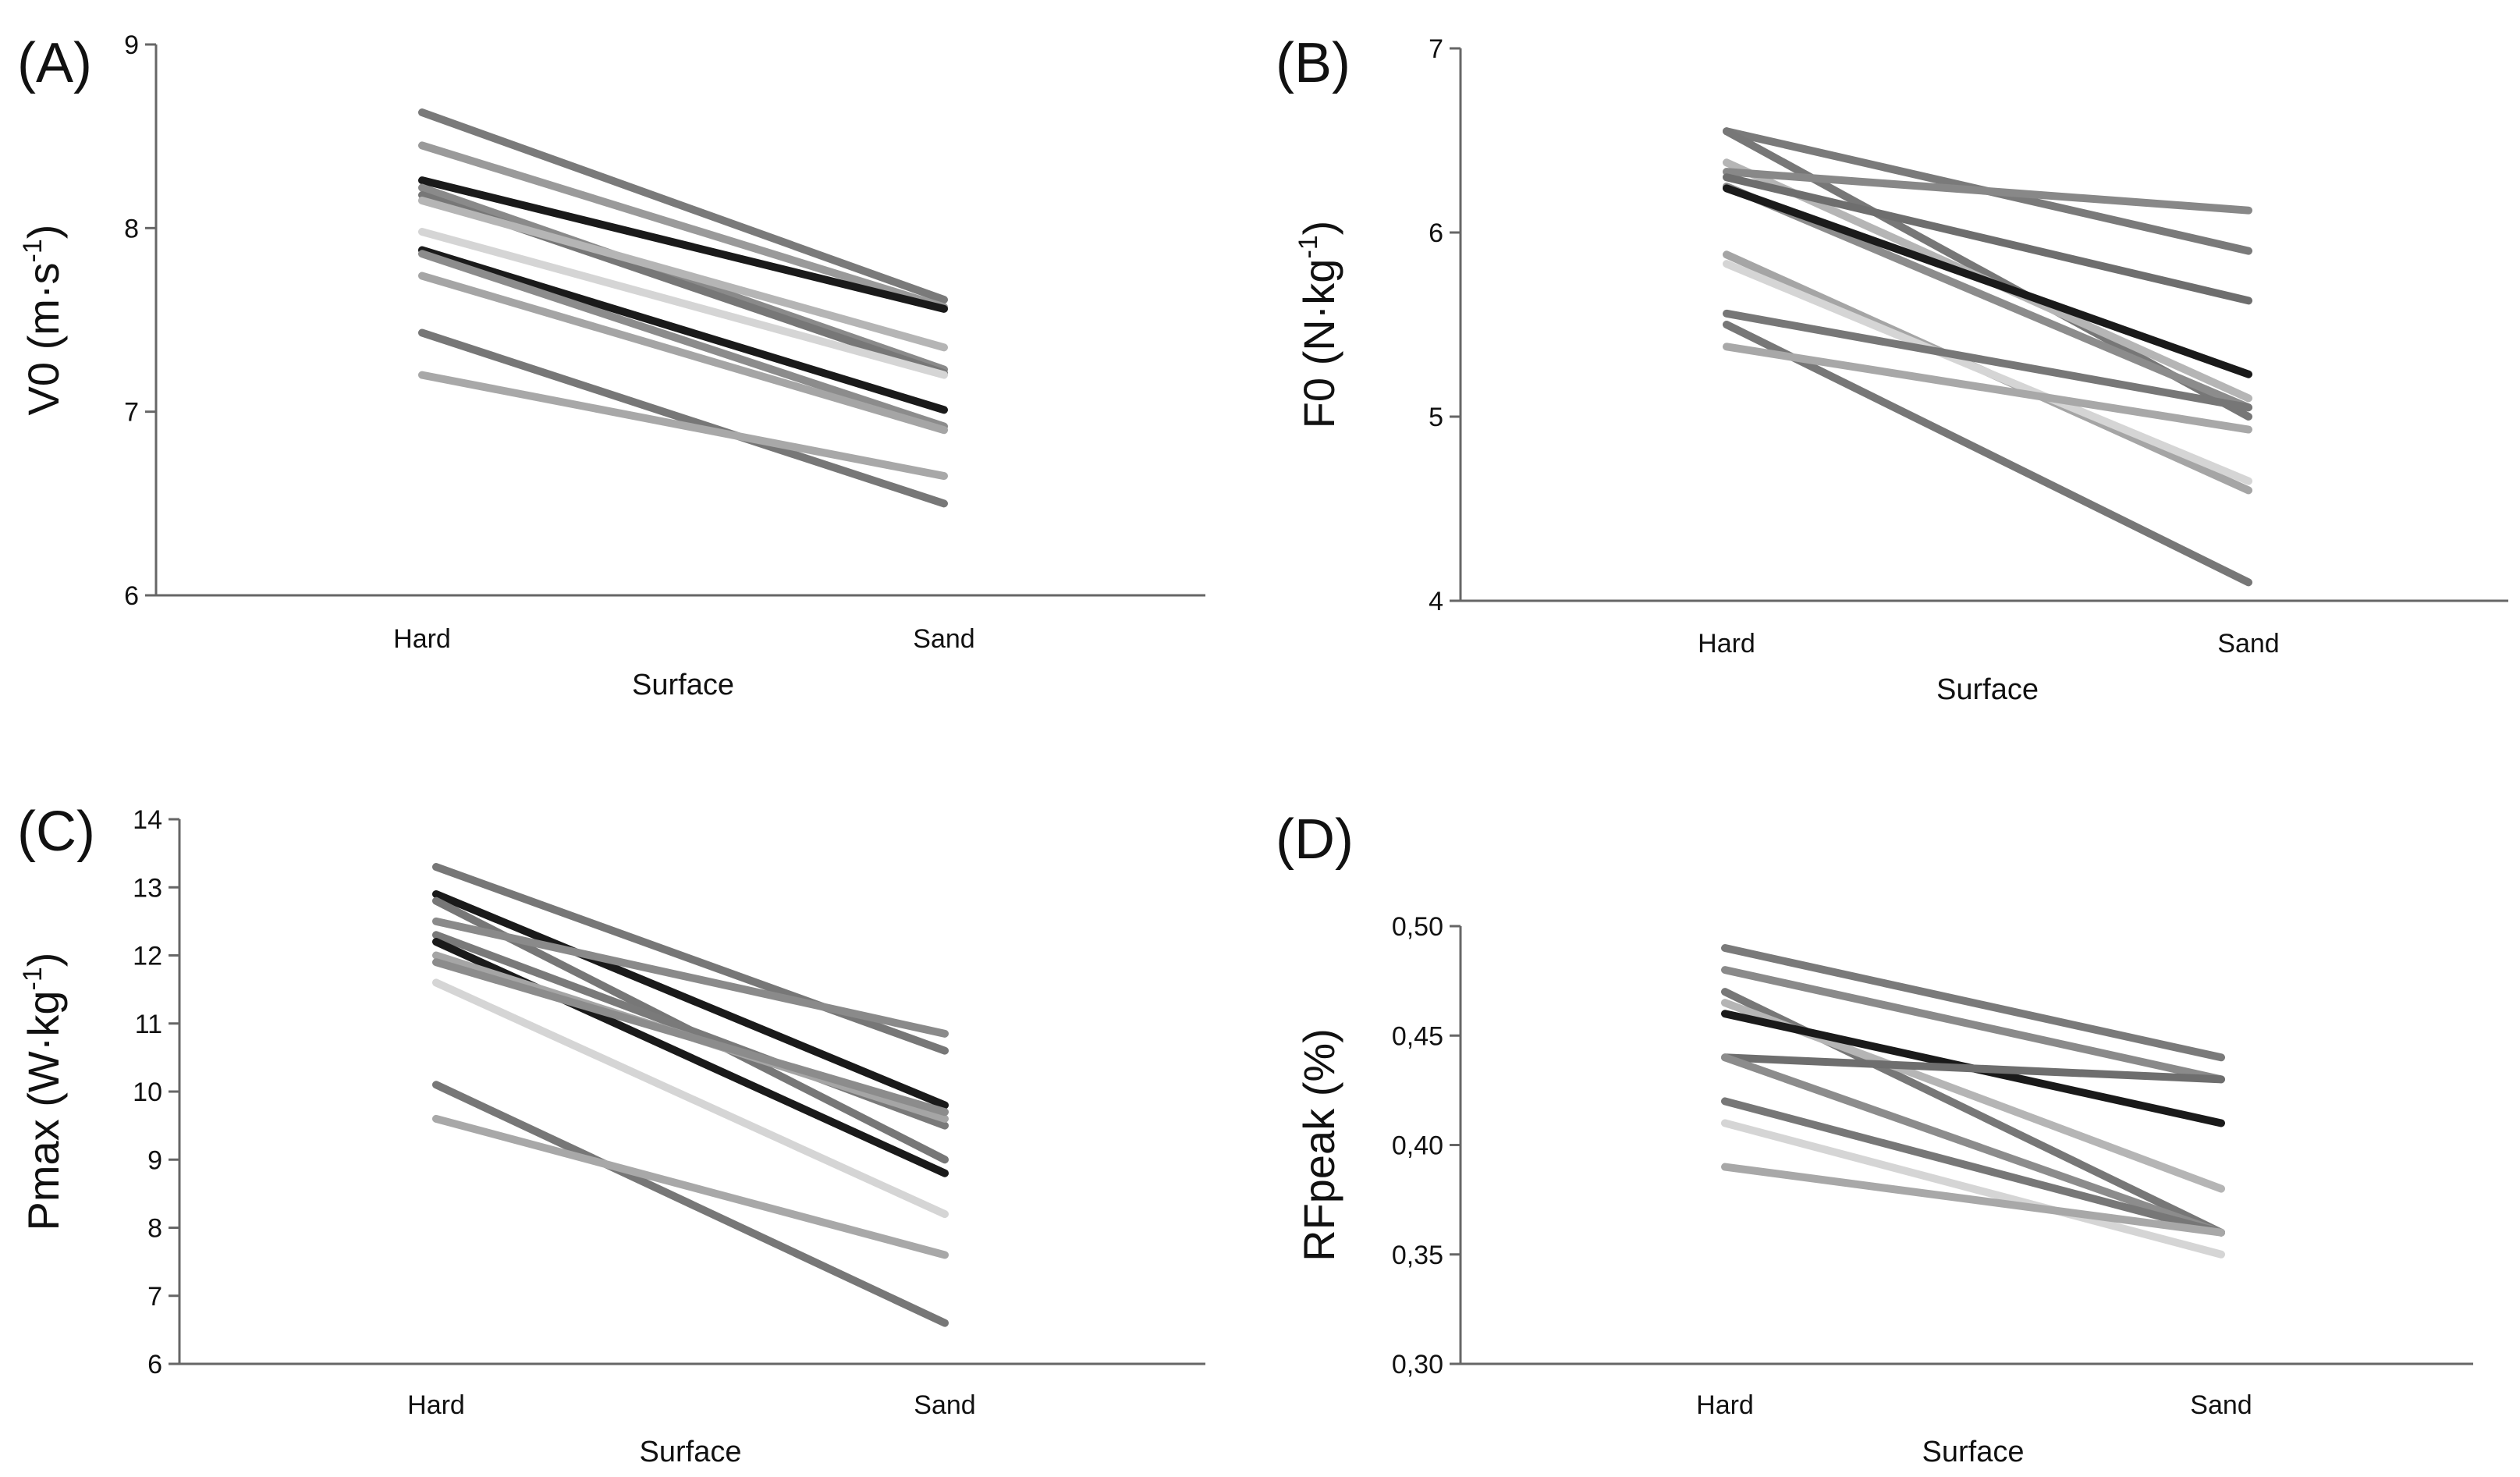  Describe the element at coordinates (43, 1092) in the screenshot. I see `y-axis-title: Pmax (W·kg-1)` at that location.